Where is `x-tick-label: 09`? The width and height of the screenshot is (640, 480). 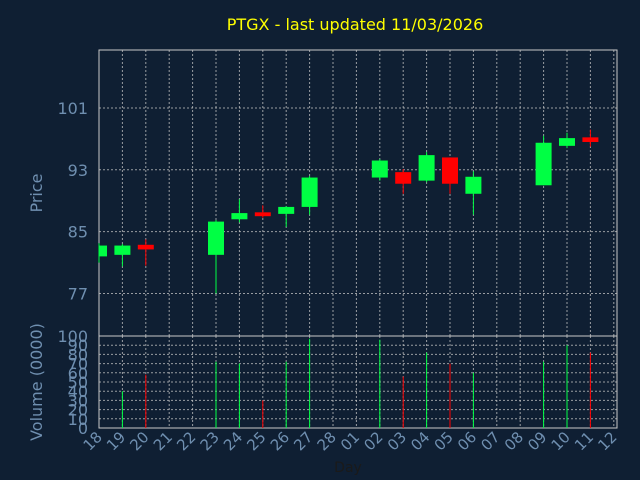 x-tick-label: 09 is located at coordinates (537, 441).